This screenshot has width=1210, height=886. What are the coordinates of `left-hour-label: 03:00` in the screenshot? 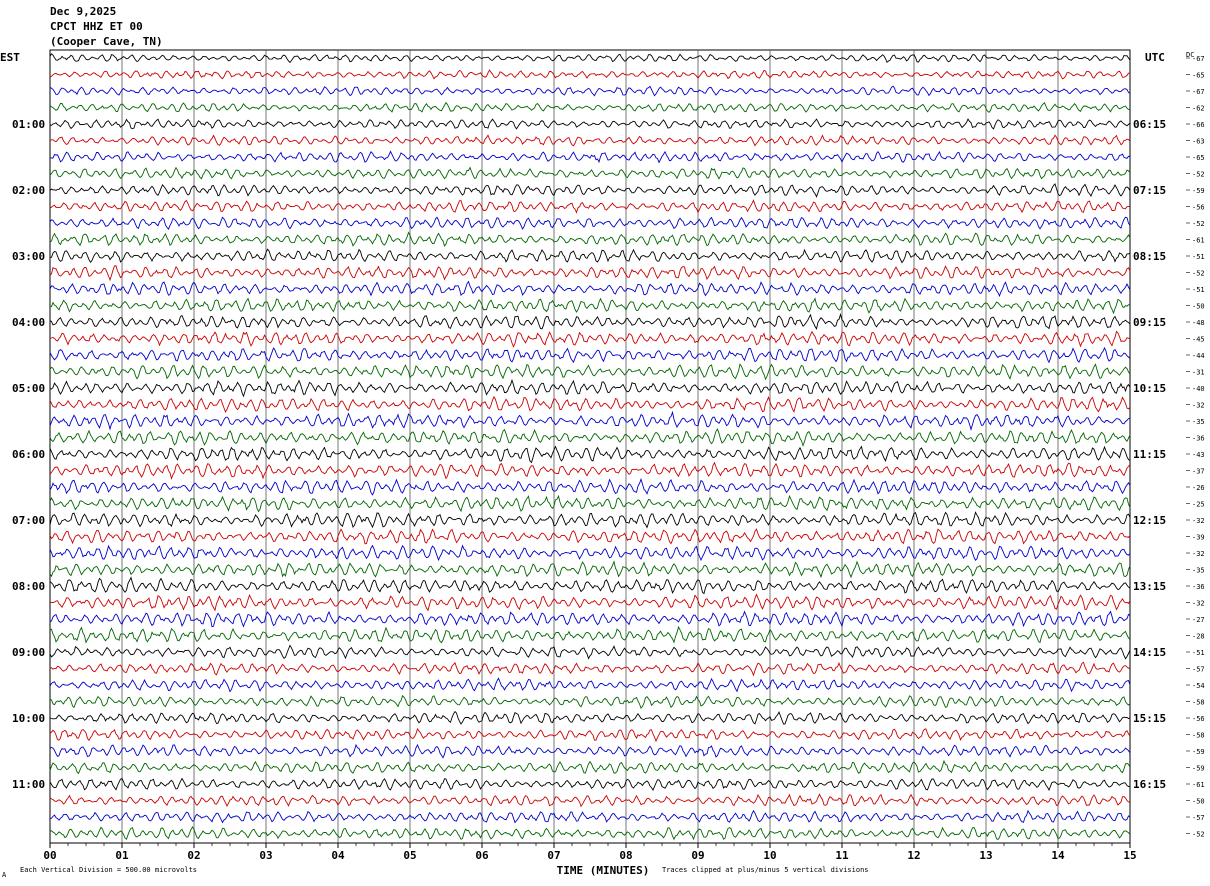 It's located at (28, 256).